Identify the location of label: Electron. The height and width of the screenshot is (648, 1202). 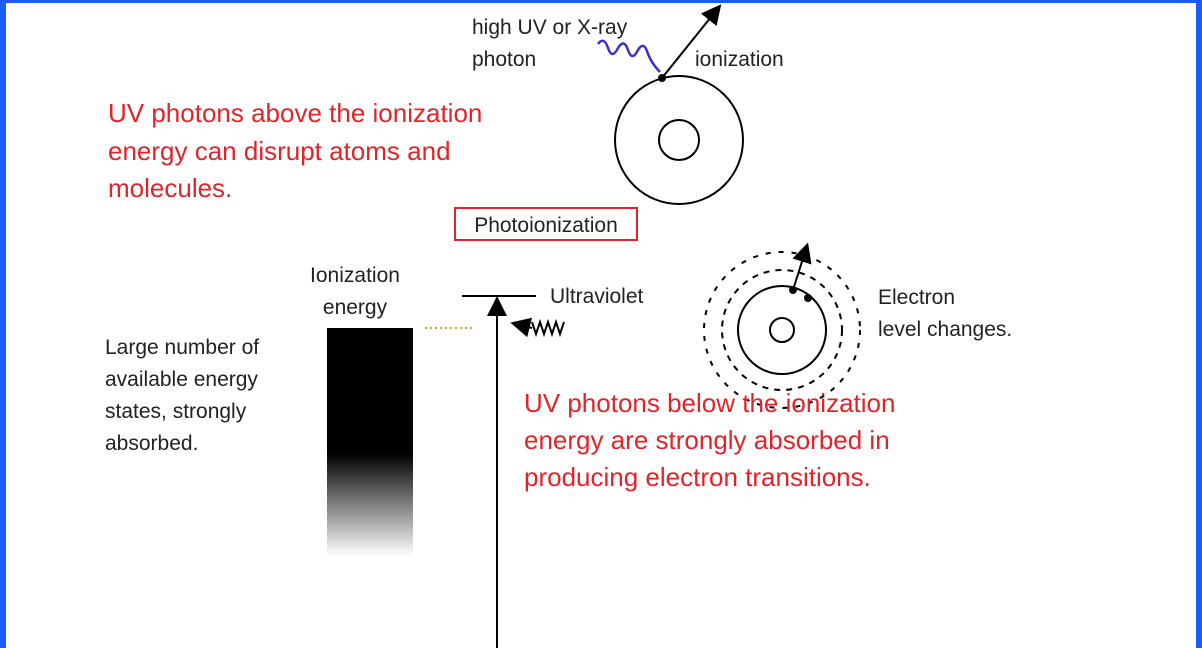
(916, 297).